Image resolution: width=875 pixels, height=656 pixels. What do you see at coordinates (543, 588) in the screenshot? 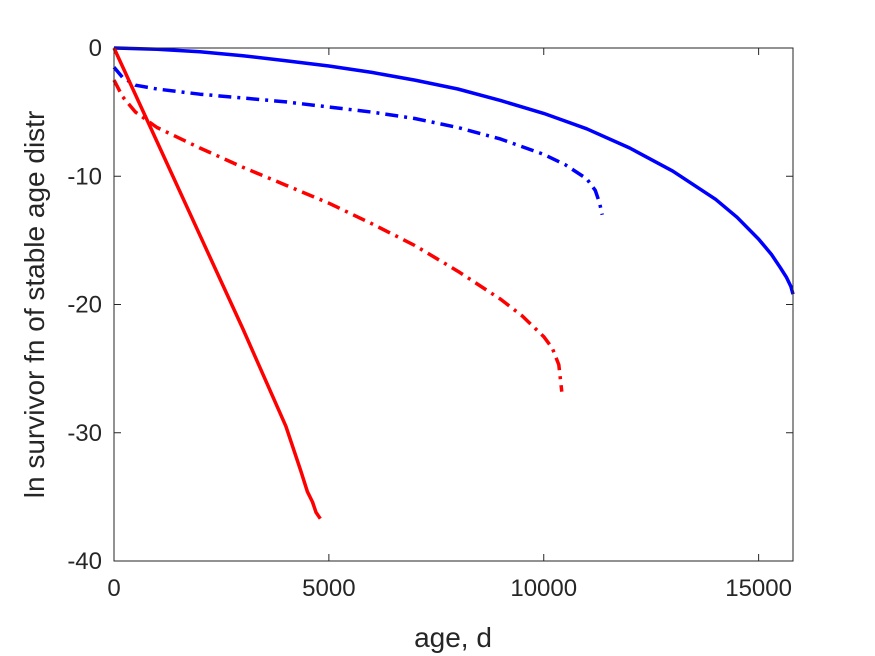
I see `x-tick-label: 10000` at bounding box center [543, 588].